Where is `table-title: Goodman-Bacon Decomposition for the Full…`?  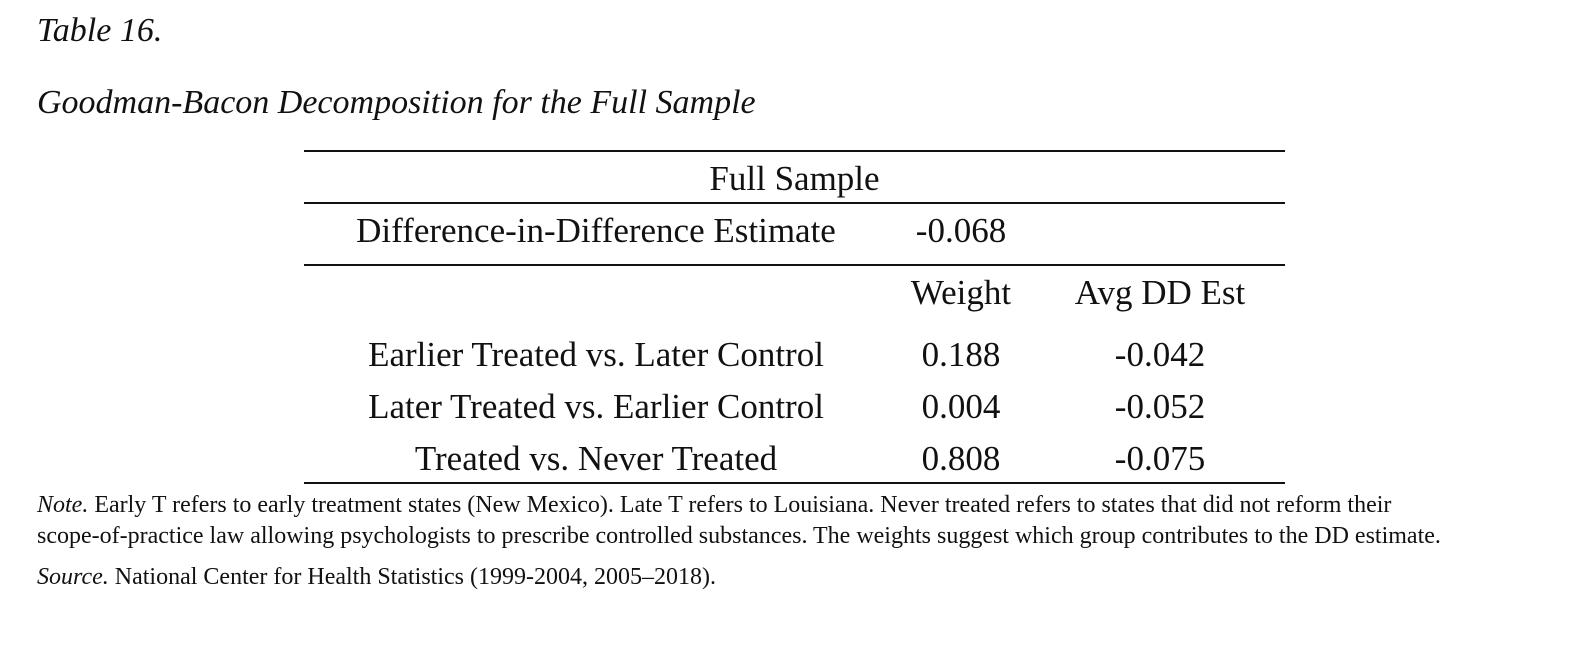
table-title: Goodman-Bacon Decomposition for the Full… is located at coordinates (396, 102).